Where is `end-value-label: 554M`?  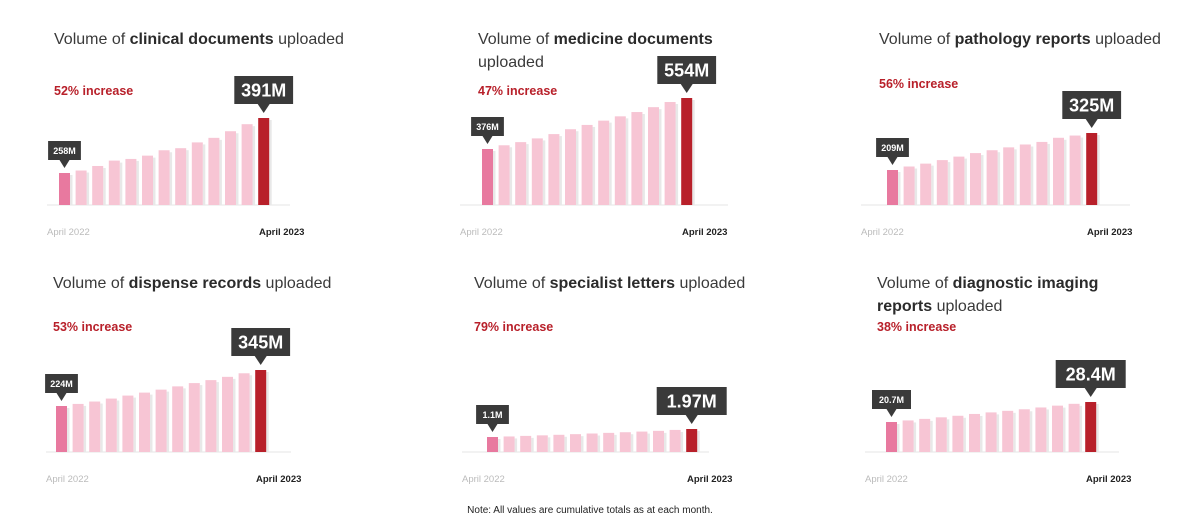
end-value-label: 554M is located at coordinates (686, 71).